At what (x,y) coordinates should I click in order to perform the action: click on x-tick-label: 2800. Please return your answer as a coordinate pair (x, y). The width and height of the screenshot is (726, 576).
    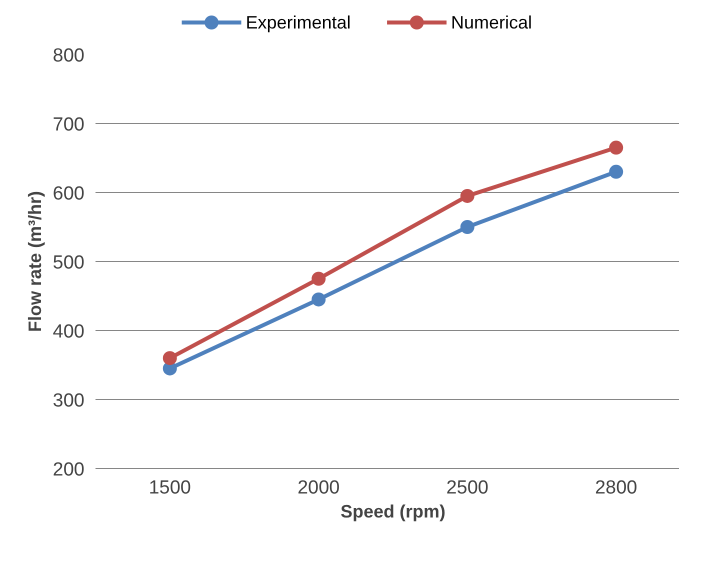
    Looking at the image, I should click on (616, 488).